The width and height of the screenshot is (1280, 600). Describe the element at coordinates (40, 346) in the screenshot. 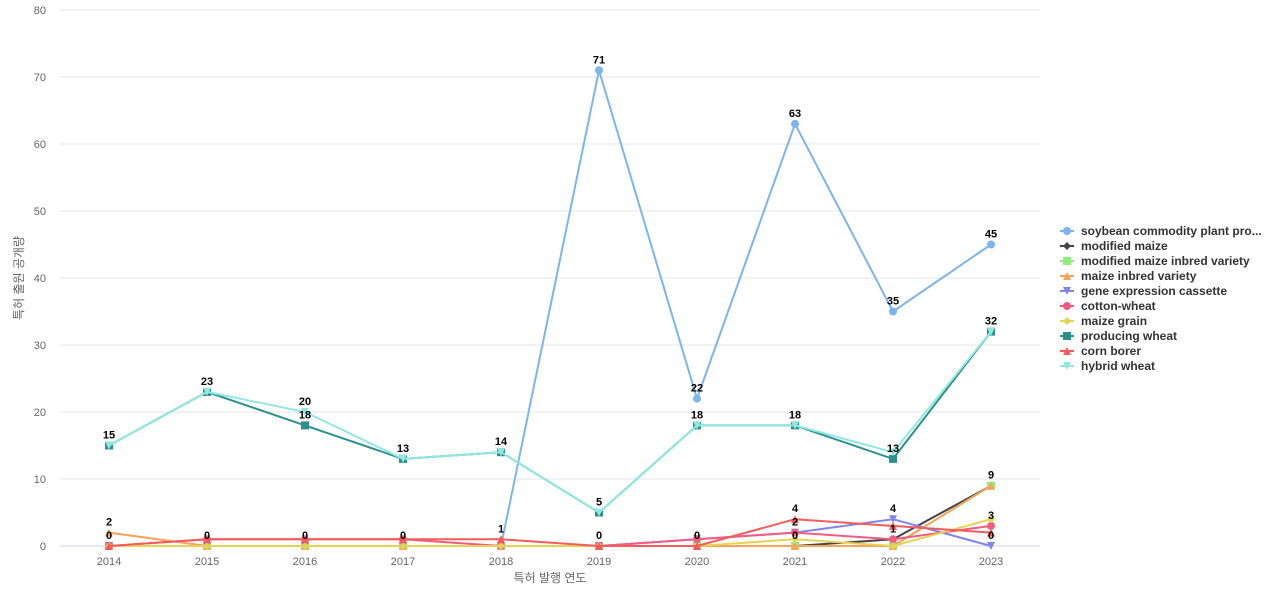

I see `y-tick-label: 30` at that location.